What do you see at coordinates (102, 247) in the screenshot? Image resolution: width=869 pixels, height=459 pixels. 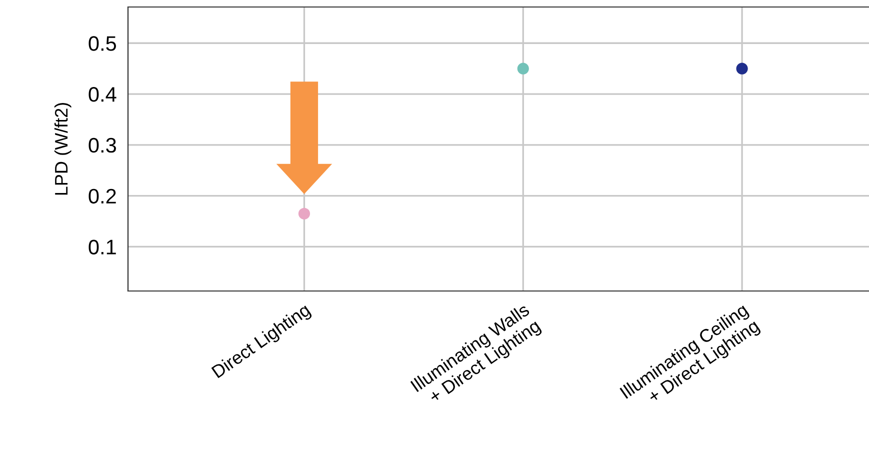 I see `y-tick-label: 0.1` at bounding box center [102, 247].